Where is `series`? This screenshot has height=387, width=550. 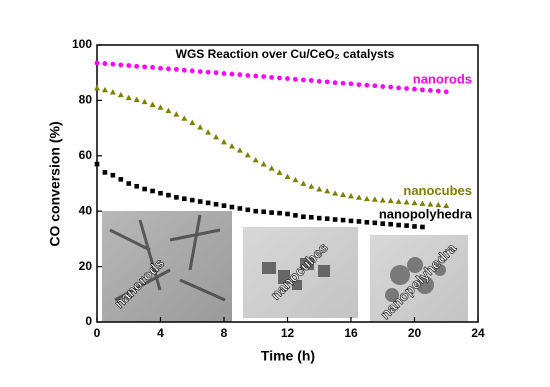 series is located at coordinates (259, 195).